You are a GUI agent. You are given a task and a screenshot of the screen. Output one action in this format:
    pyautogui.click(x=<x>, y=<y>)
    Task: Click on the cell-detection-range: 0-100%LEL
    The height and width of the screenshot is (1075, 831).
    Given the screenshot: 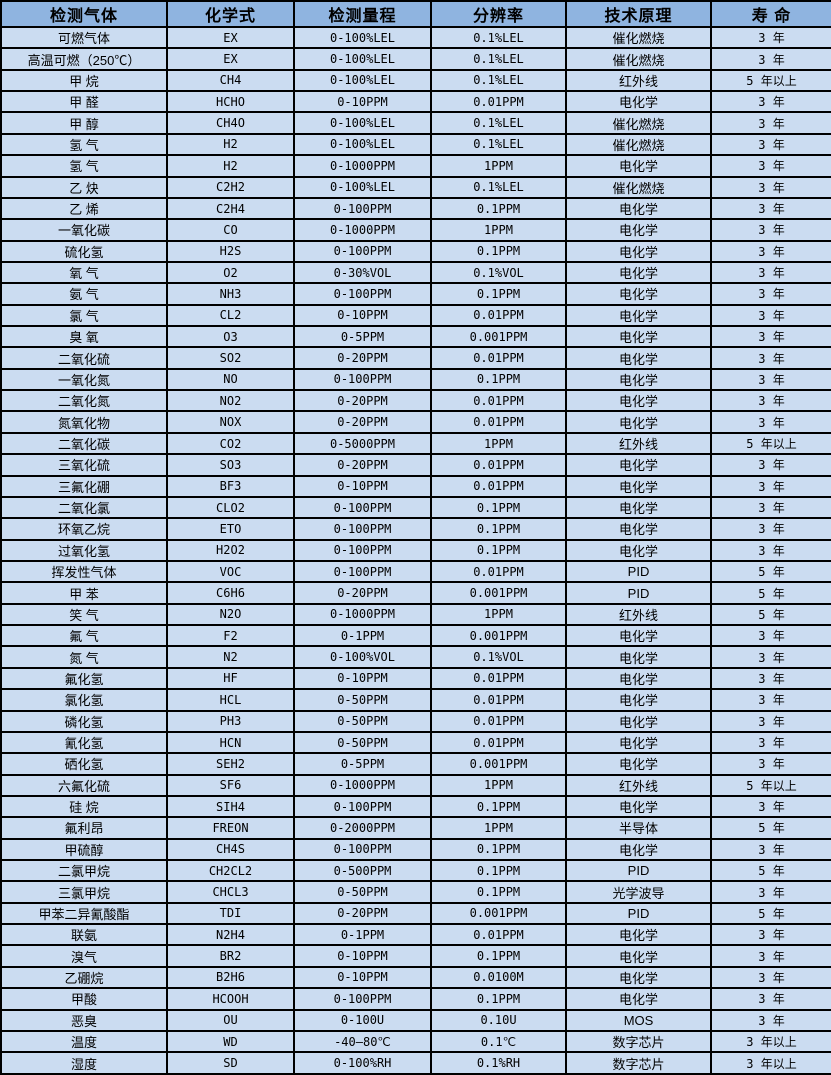 What is the action you would take?
    pyautogui.click(x=362, y=187)
    